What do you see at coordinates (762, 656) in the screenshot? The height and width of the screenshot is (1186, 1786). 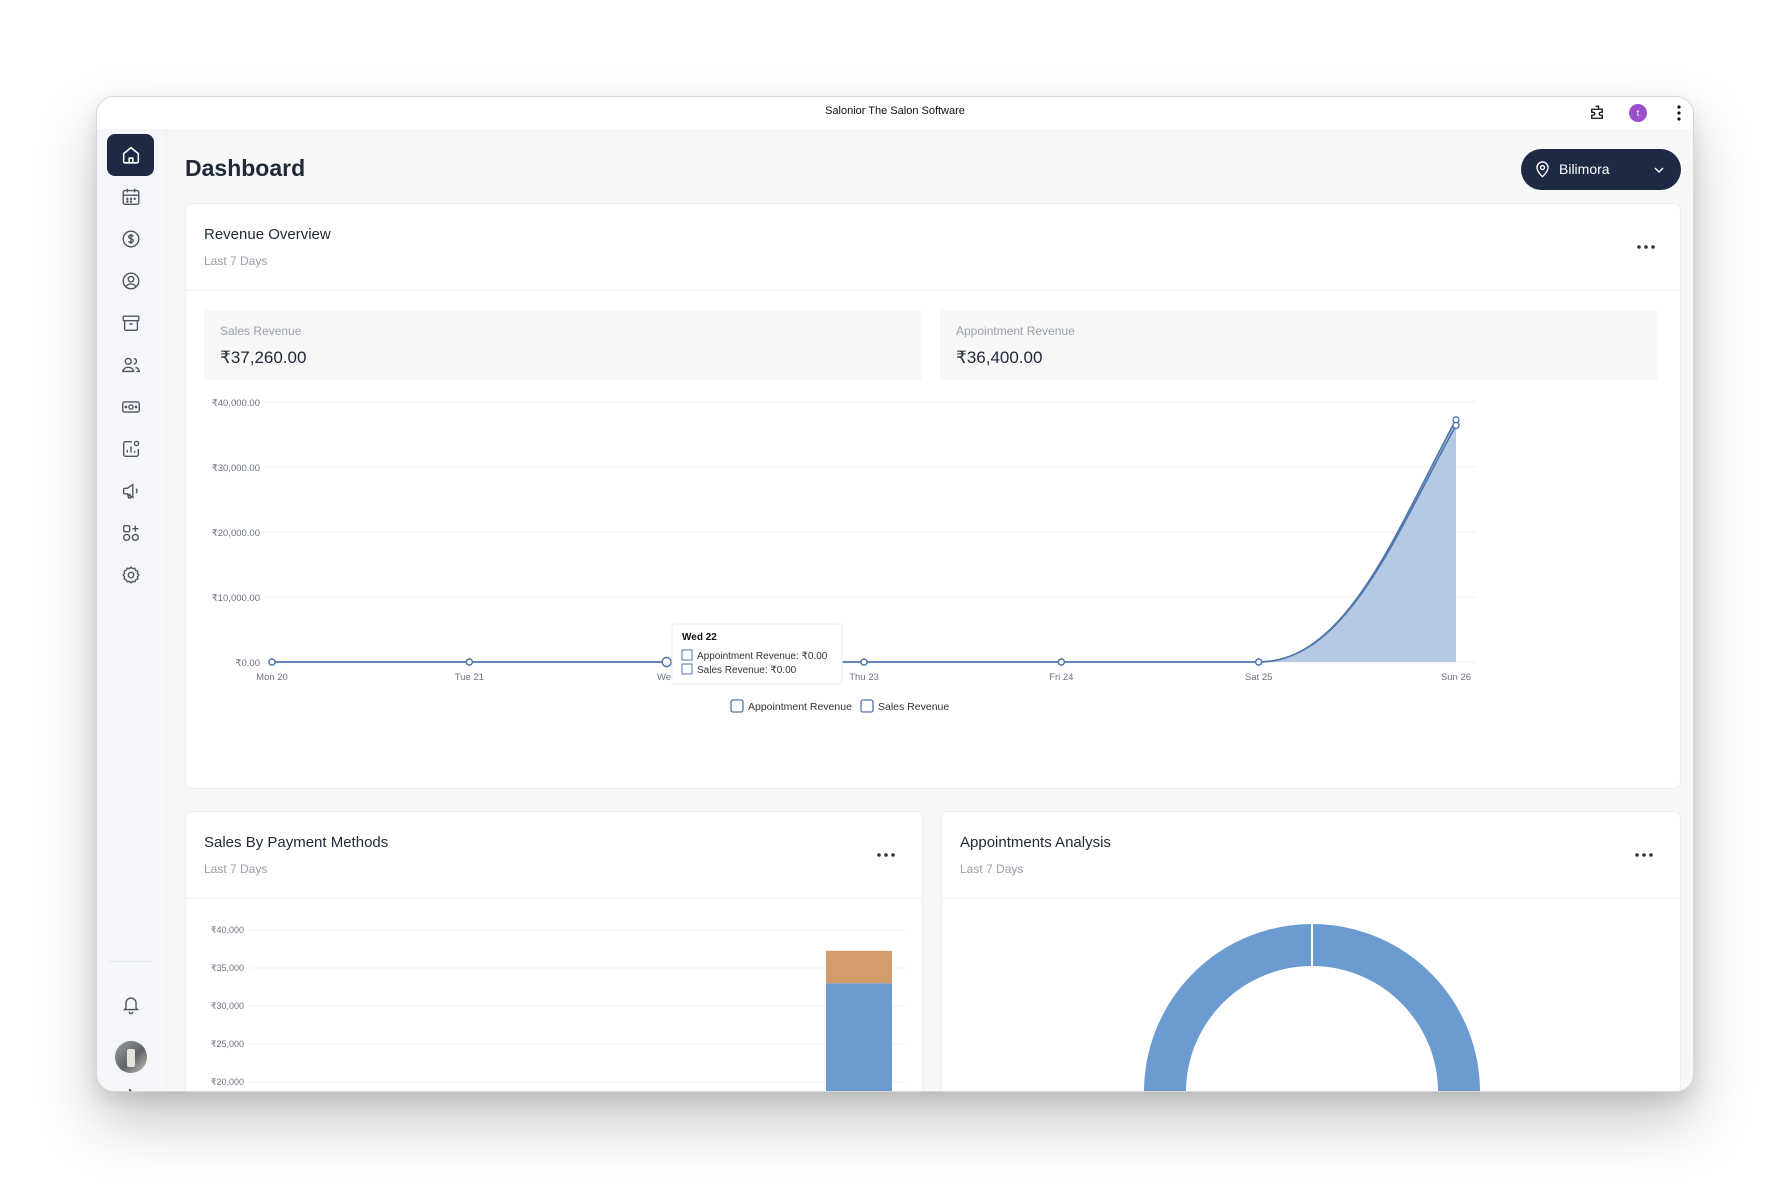 I see `tooltip-line: Appointment Revenue: ₹0.00` at bounding box center [762, 656].